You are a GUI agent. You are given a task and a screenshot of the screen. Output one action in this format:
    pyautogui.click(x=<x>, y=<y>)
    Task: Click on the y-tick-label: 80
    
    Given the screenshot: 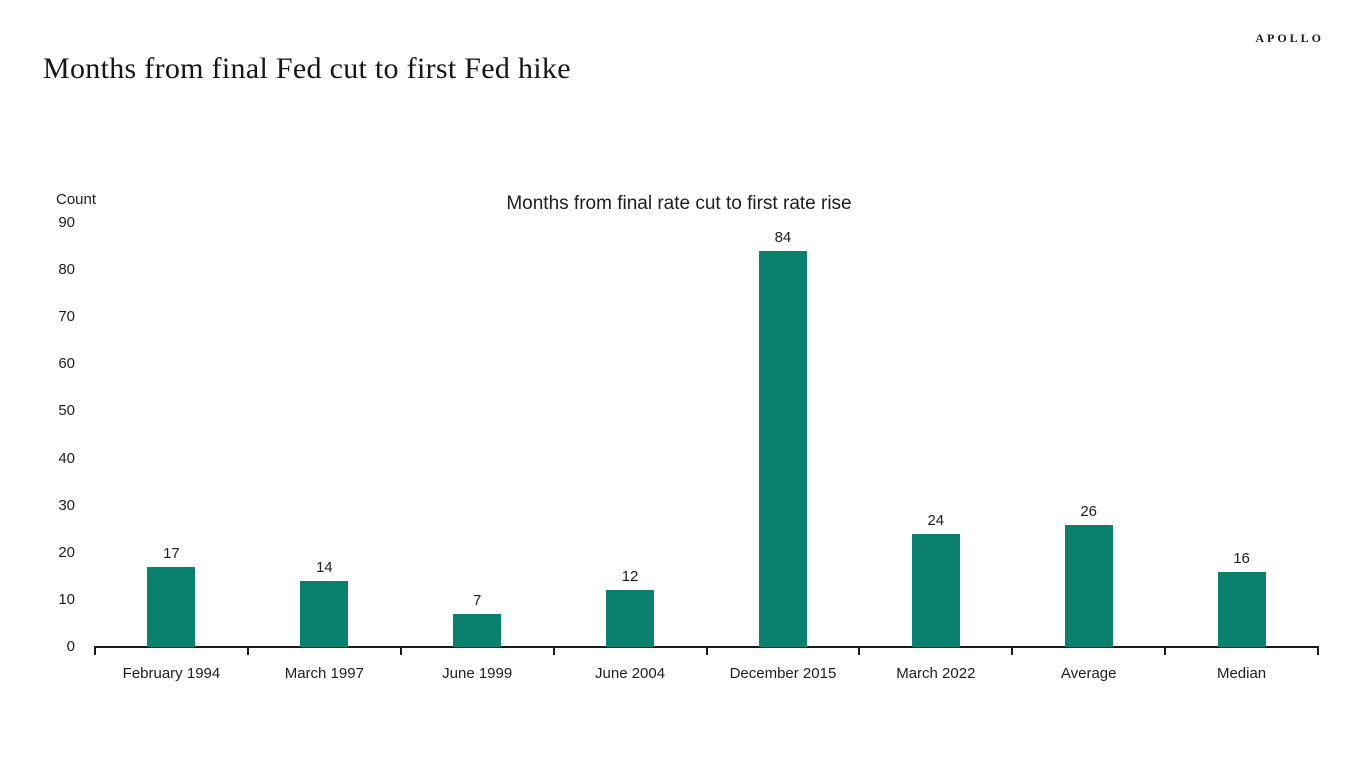 What is the action you would take?
    pyautogui.click(x=66, y=270)
    